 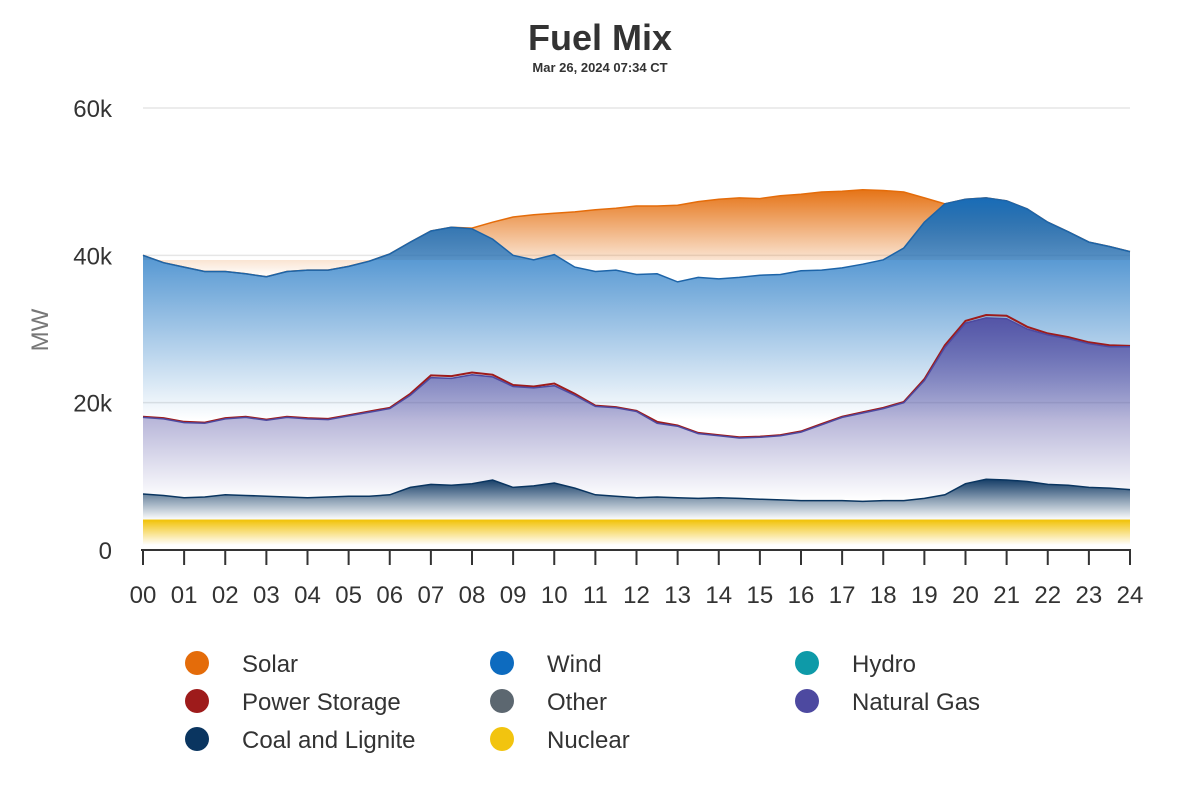 What do you see at coordinates (883, 595) in the screenshot?
I see `x-tick-label-18: 18` at bounding box center [883, 595].